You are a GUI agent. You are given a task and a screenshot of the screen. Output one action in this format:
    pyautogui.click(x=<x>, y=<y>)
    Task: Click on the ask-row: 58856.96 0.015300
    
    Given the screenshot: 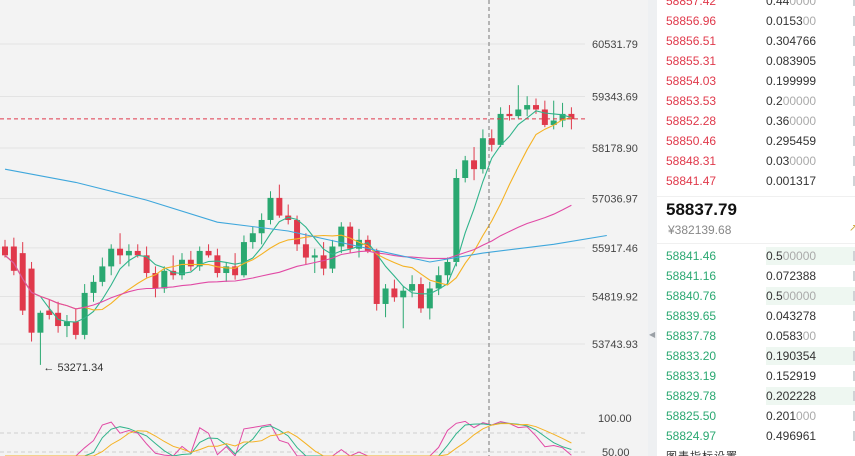 What is the action you would take?
    pyautogui.click(x=756, y=21)
    